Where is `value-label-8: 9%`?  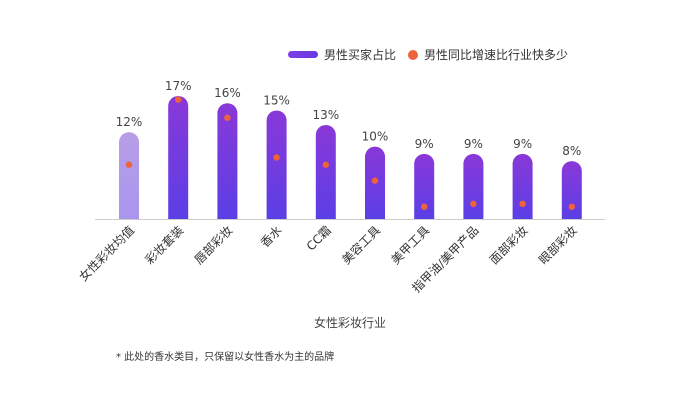
value-label-8: 9% is located at coordinates (522, 144).